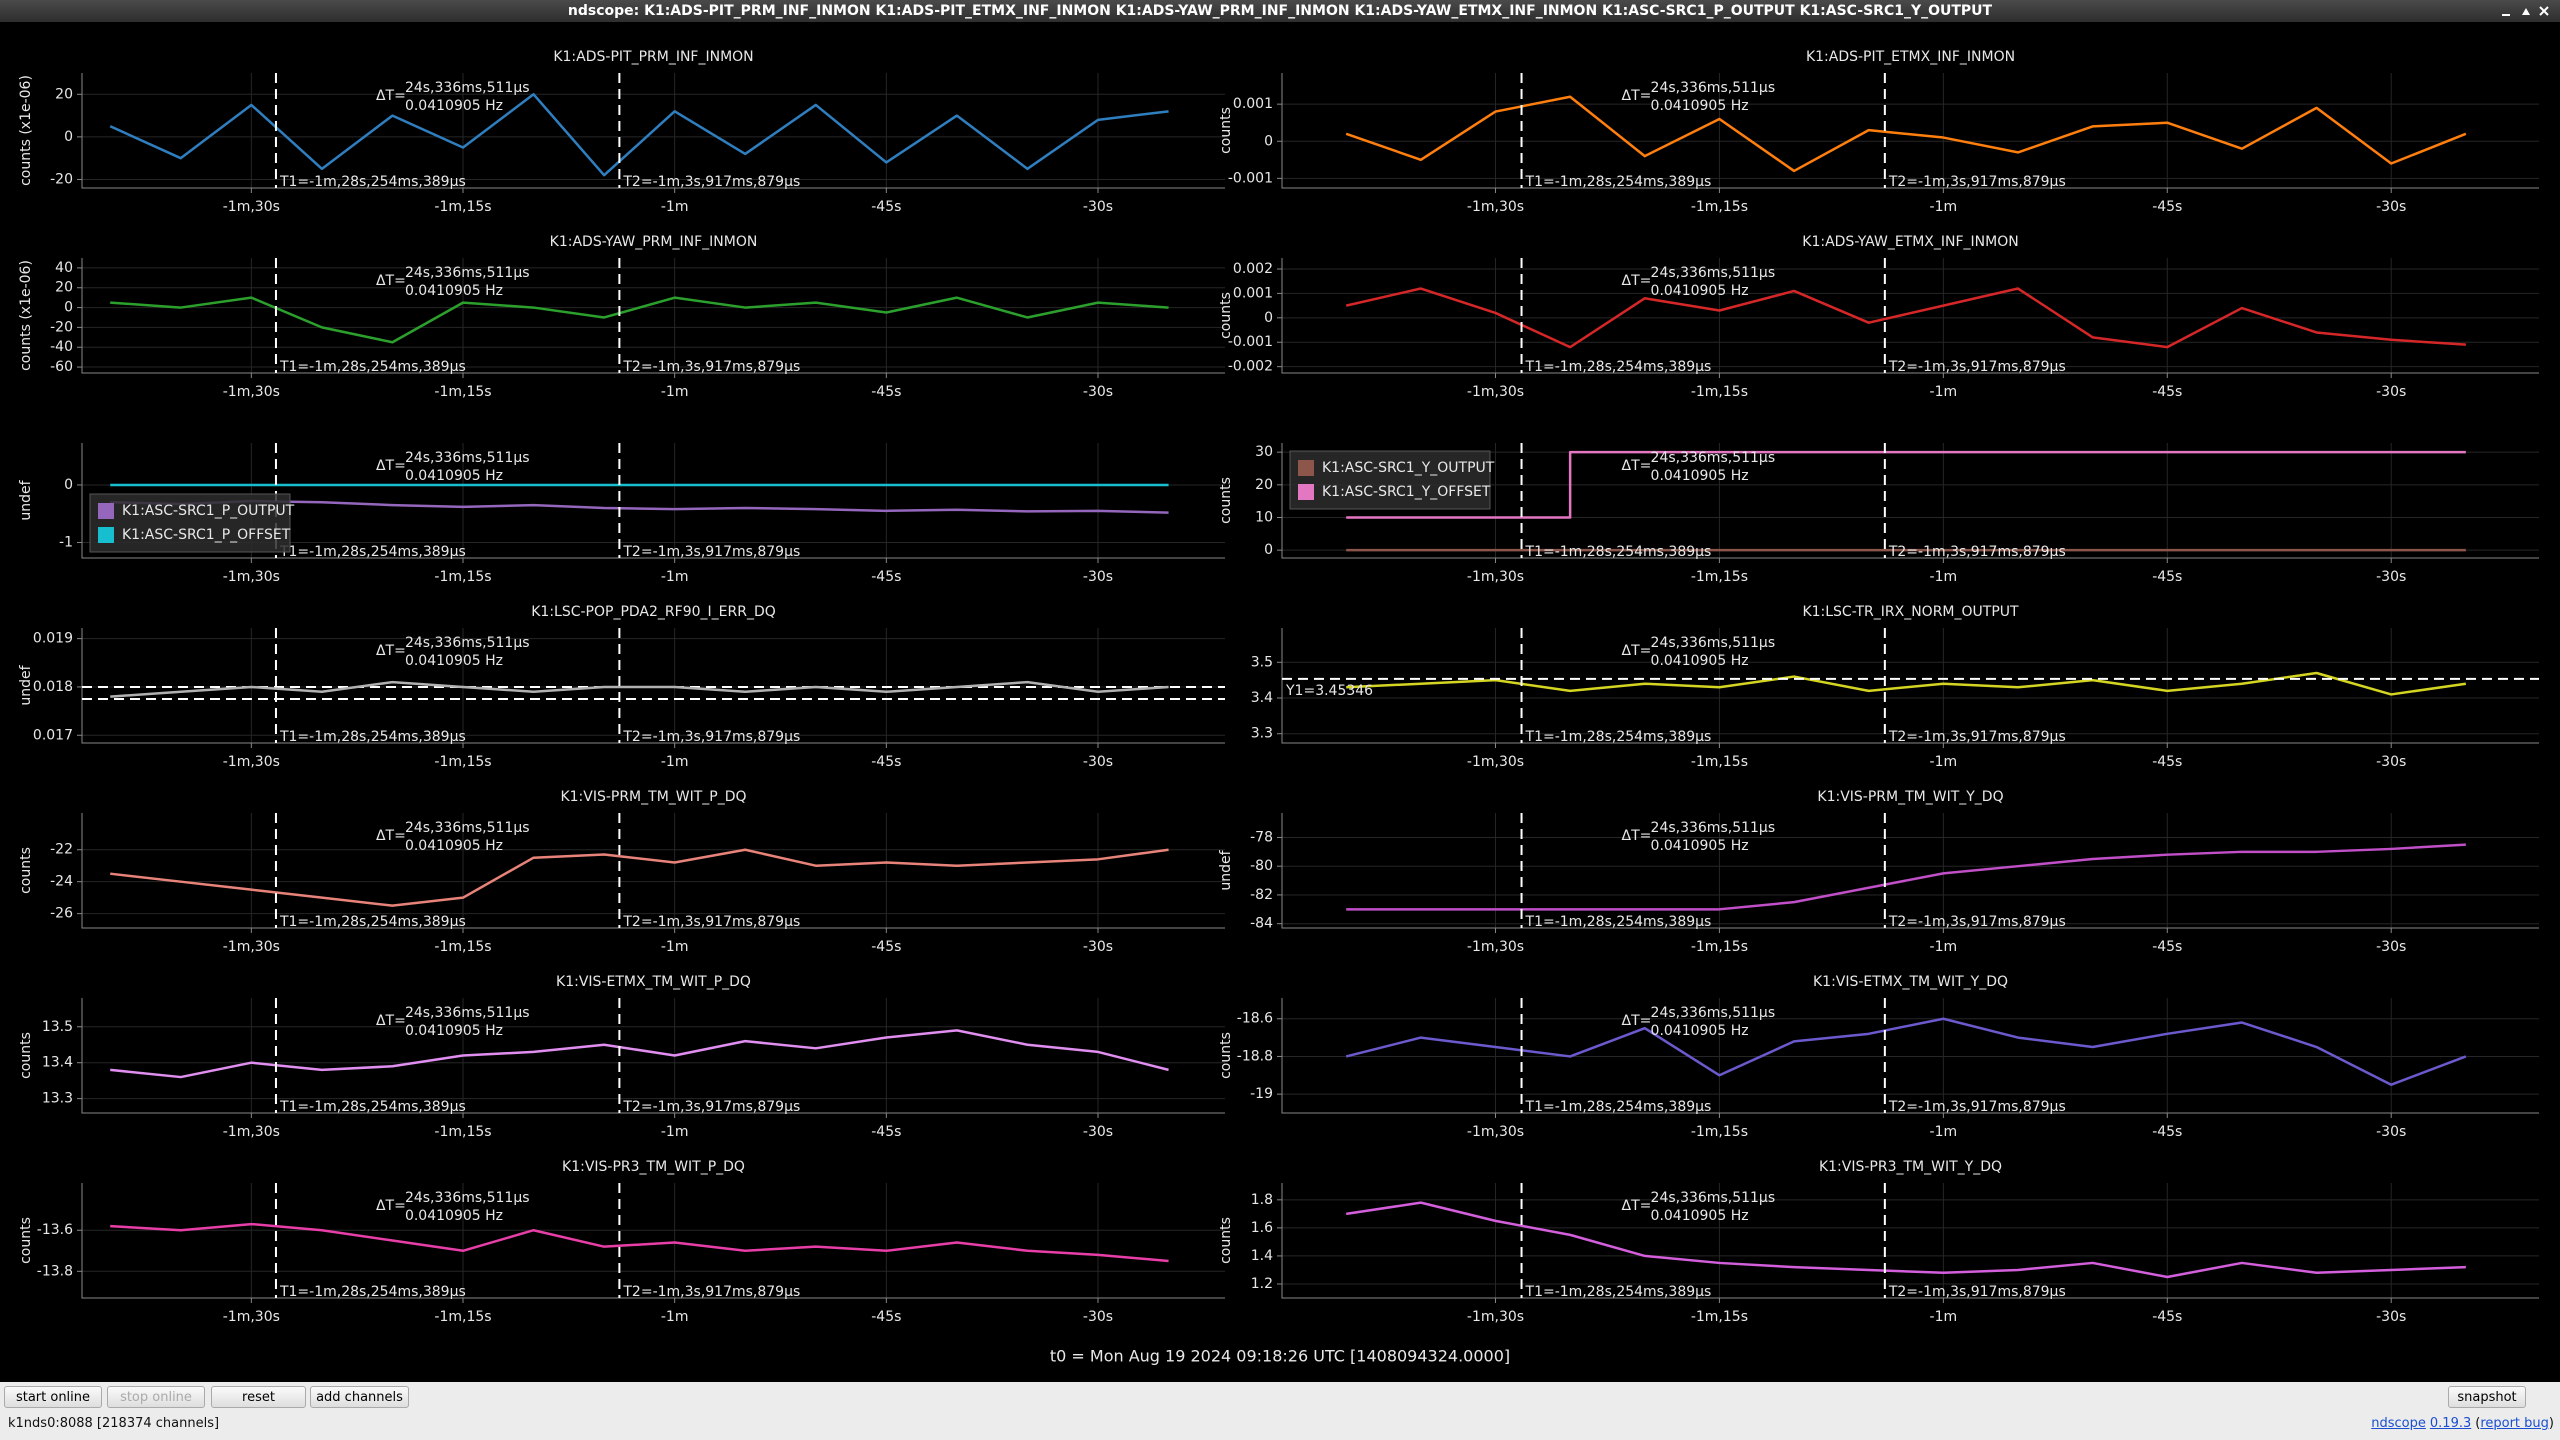 The image size is (2560, 1440). Describe the element at coordinates (1261, 866) in the screenshot. I see `y-tick-label: -80` at that location.